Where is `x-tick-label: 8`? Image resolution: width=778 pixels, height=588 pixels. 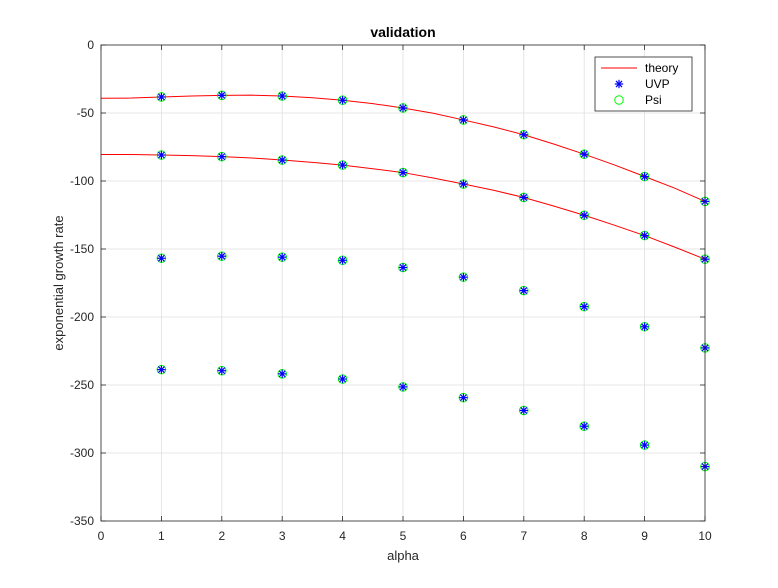 x-tick-label: 8 is located at coordinates (584, 536).